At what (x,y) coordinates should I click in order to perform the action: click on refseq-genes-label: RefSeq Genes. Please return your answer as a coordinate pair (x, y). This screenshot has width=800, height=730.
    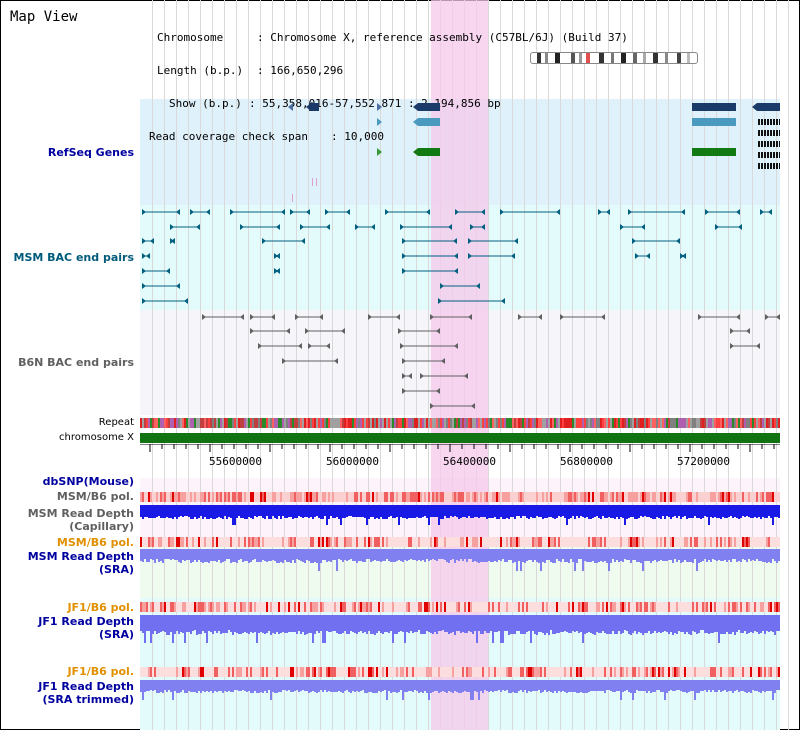
    Looking at the image, I should click on (90, 152).